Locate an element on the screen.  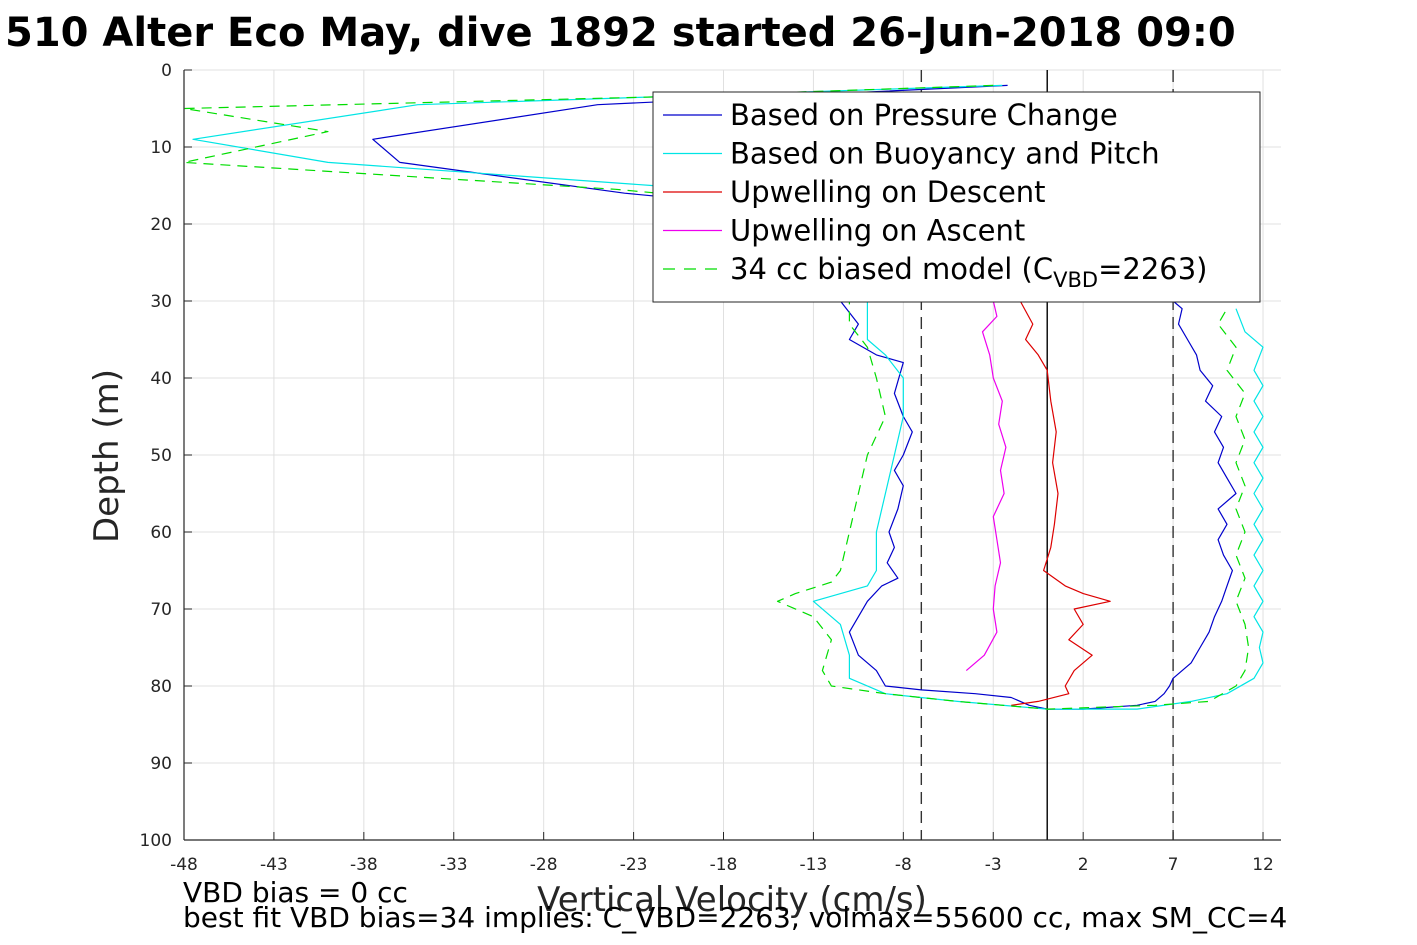
x-tick-label: 2 is located at coordinates (1083, 865).